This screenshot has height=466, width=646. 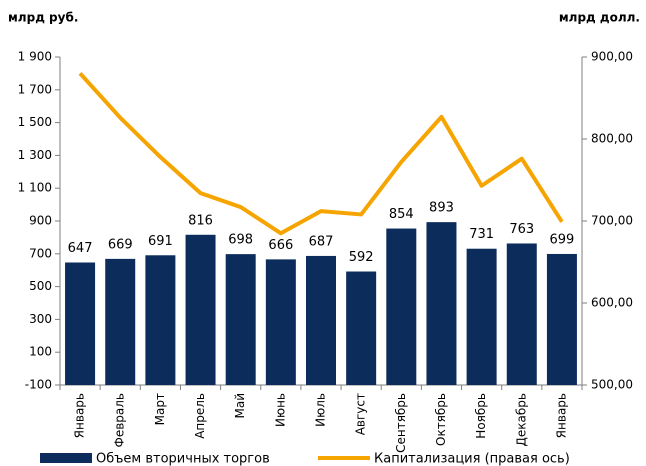 What do you see at coordinates (40, 352) in the screenshot?
I see `y-tick-label: 100` at bounding box center [40, 352].